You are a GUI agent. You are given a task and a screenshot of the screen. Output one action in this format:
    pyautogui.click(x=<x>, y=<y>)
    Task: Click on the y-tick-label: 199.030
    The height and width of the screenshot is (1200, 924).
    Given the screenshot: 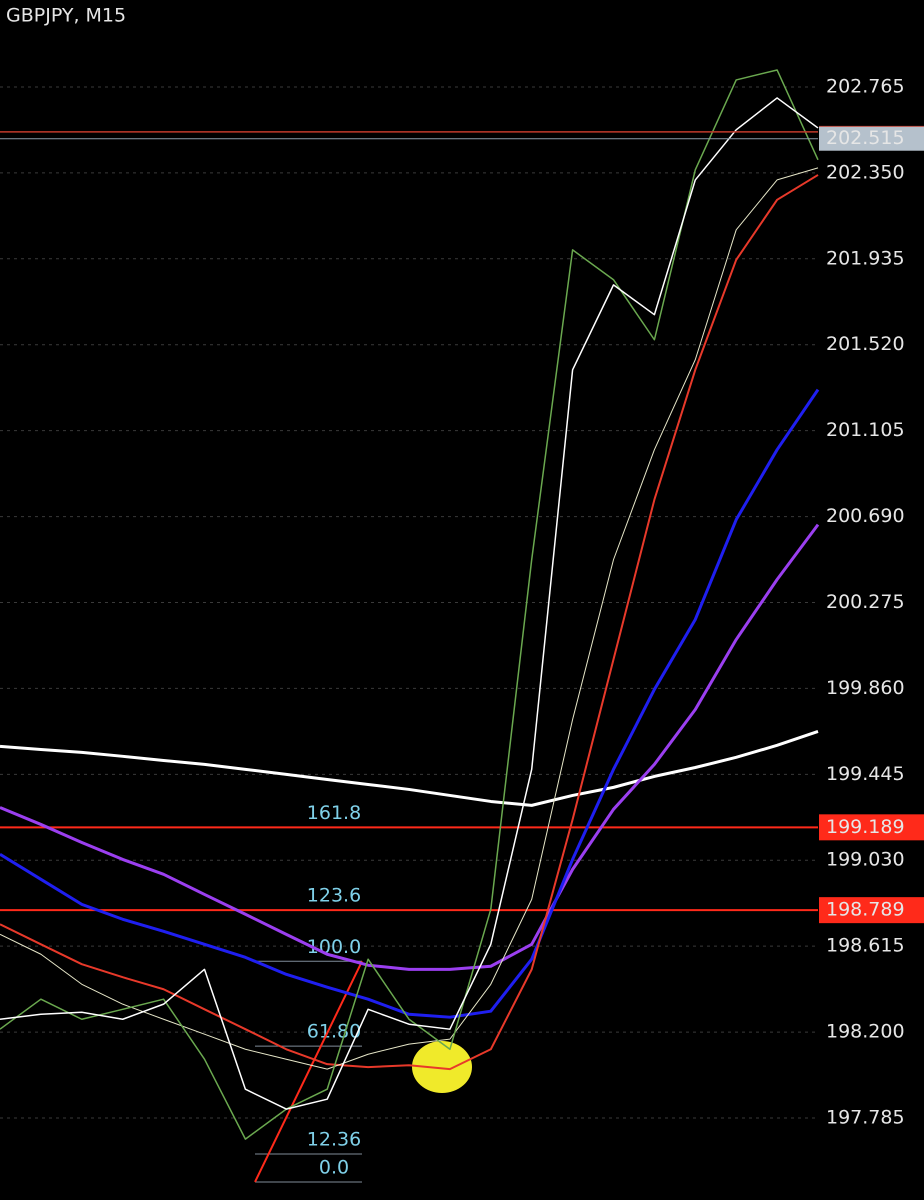 What is the action you would take?
    pyautogui.click(x=865, y=860)
    